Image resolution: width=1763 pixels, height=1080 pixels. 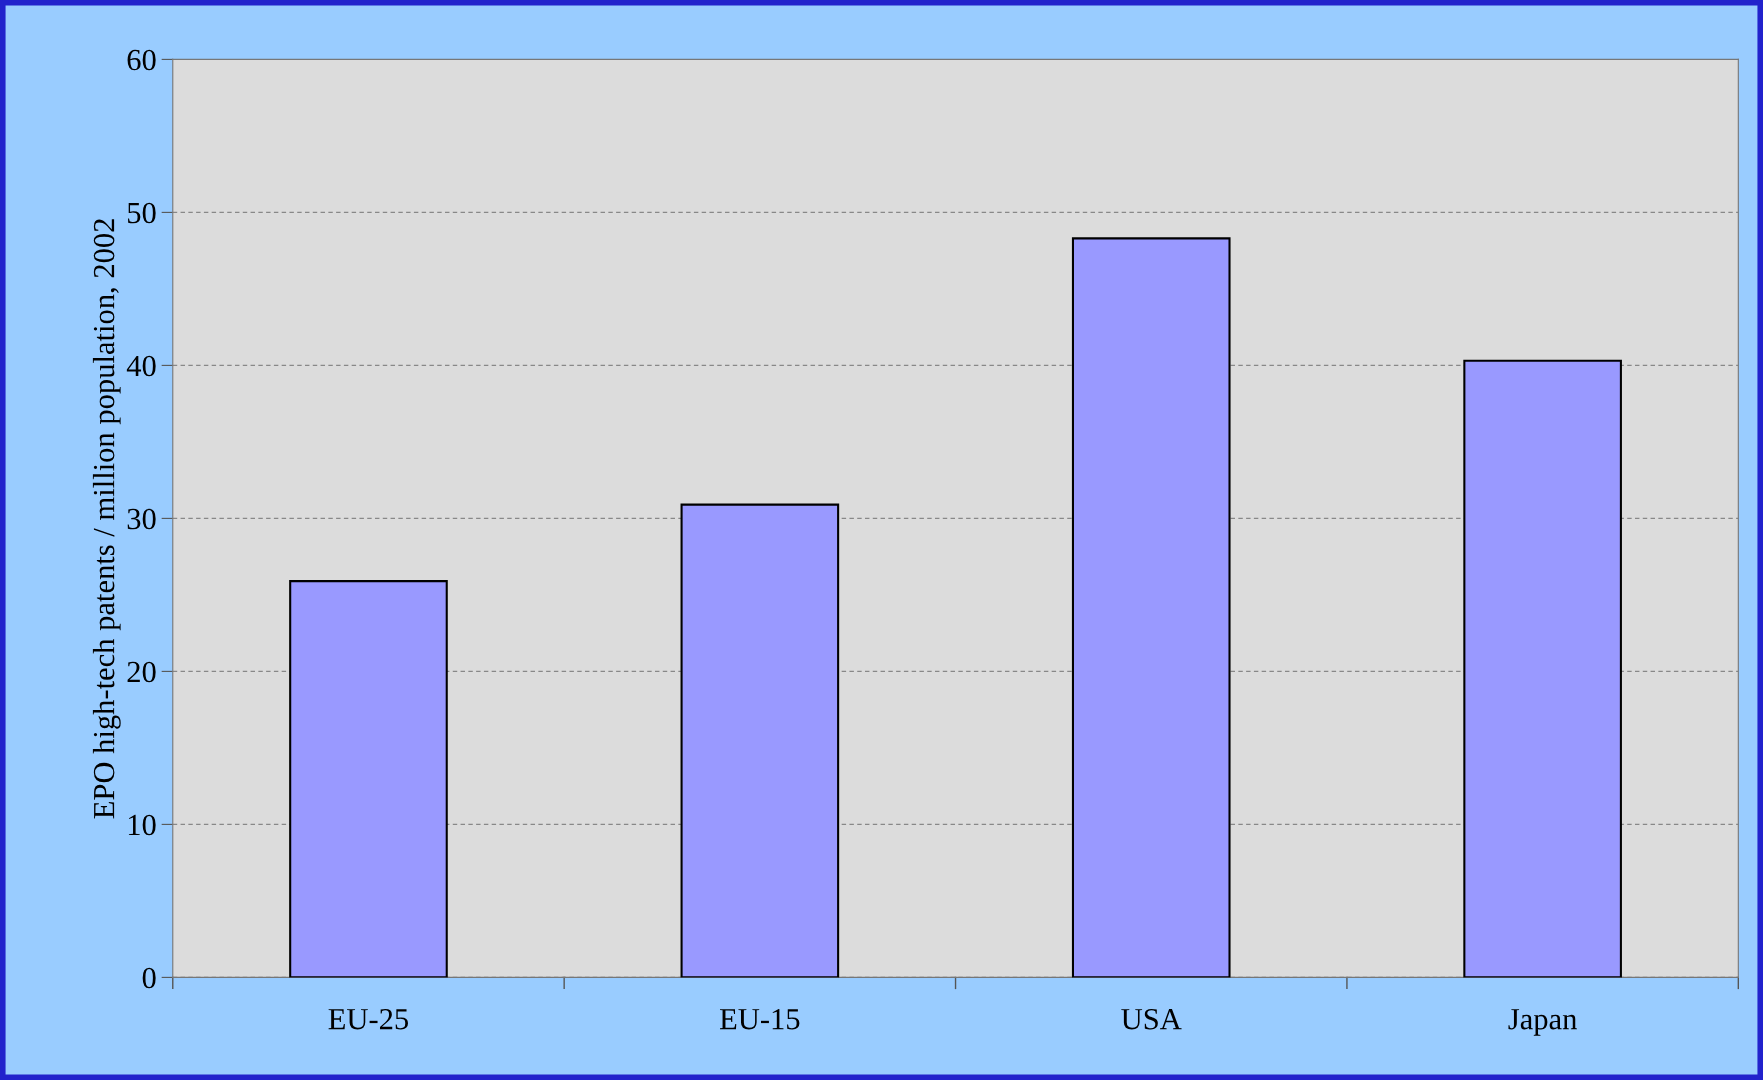 I want to click on y-tick-label: 50, so click(x=142, y=213).